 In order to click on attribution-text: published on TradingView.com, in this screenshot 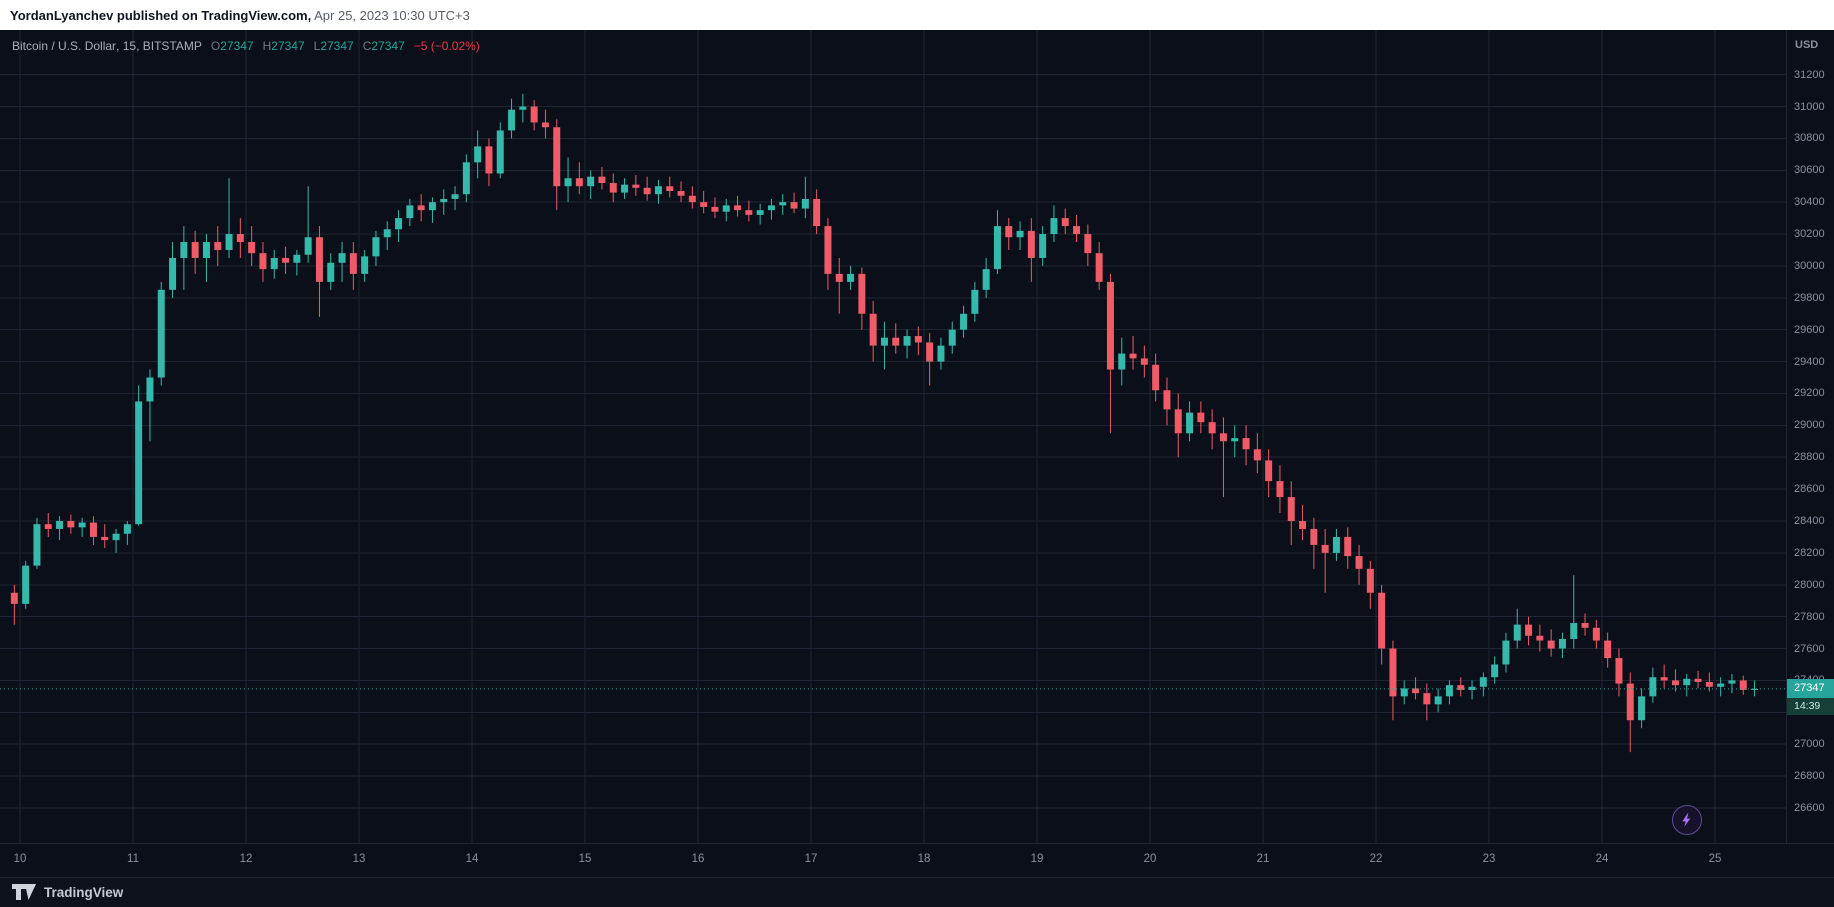, I will do `click(212, 15)`.